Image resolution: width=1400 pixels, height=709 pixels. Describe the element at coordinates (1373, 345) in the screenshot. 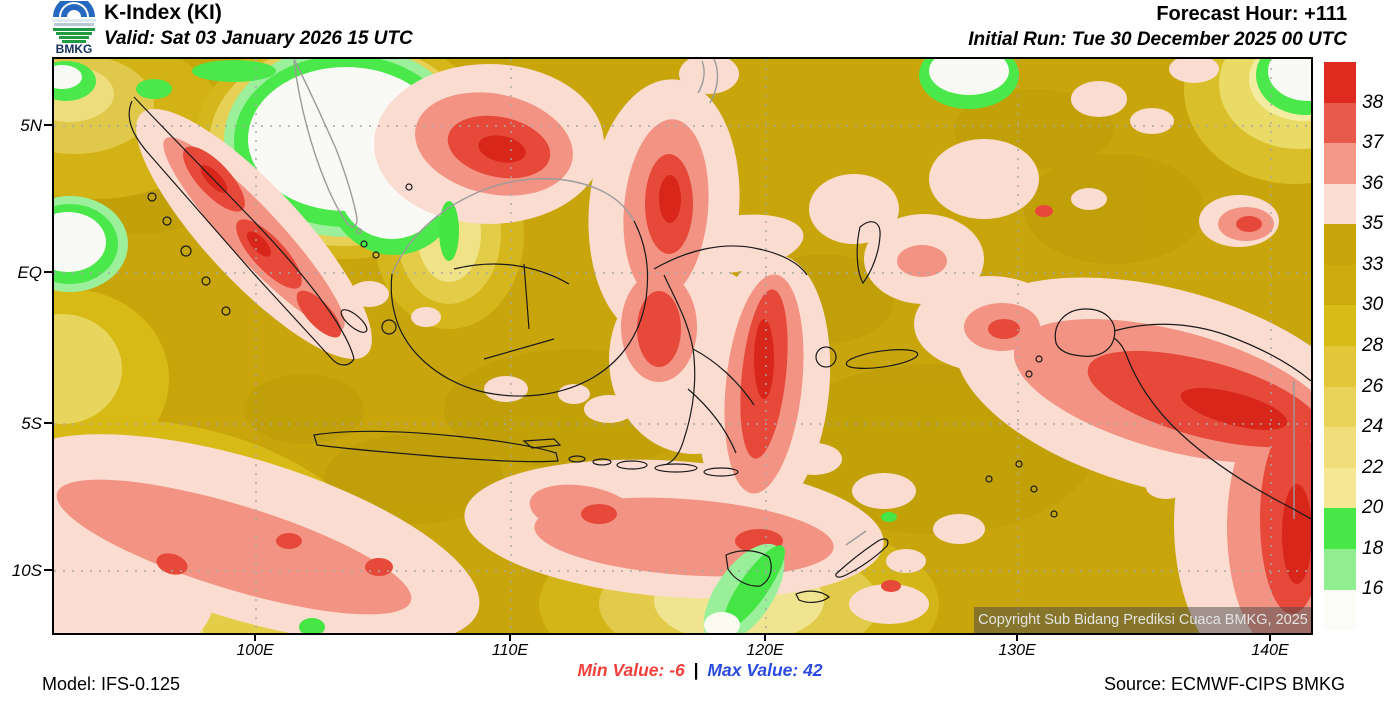

I see `legend-value-label: 28` at that location.